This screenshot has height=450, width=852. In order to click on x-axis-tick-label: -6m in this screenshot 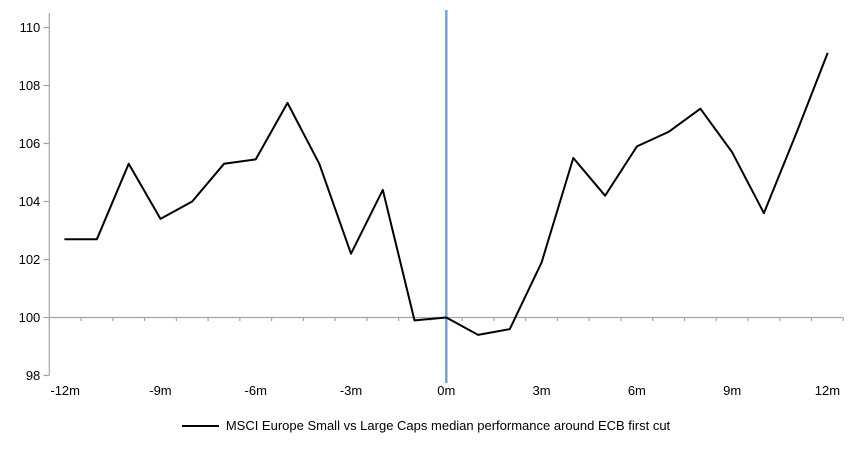, I will do `click(256, 390)`.